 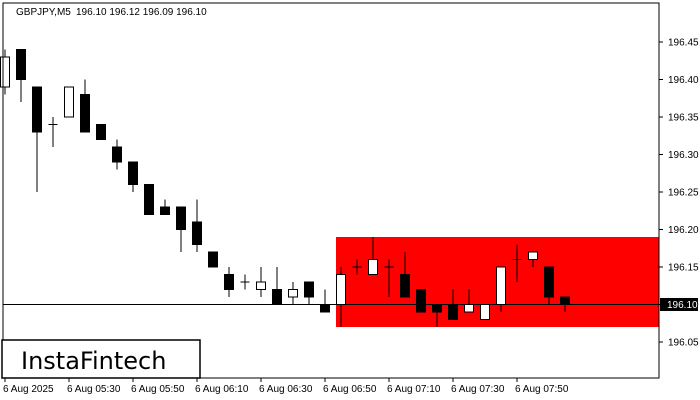 What do you see at coordinates (683, 343) in the screenshot?
I see `y-tick-label: 196.05` at bounding box center [683, 343].